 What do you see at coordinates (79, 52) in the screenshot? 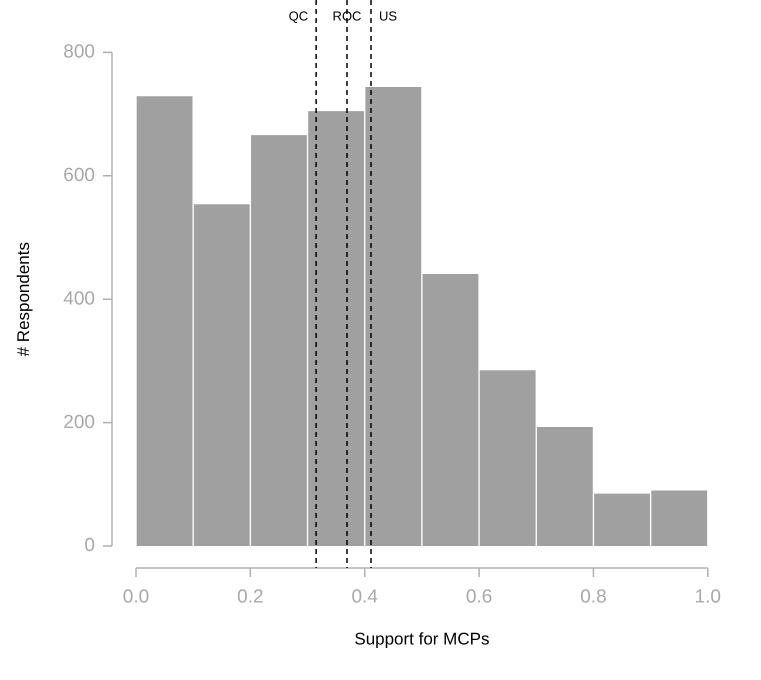
I see `y-tick-label: 800` at bounding box center [79, 52].